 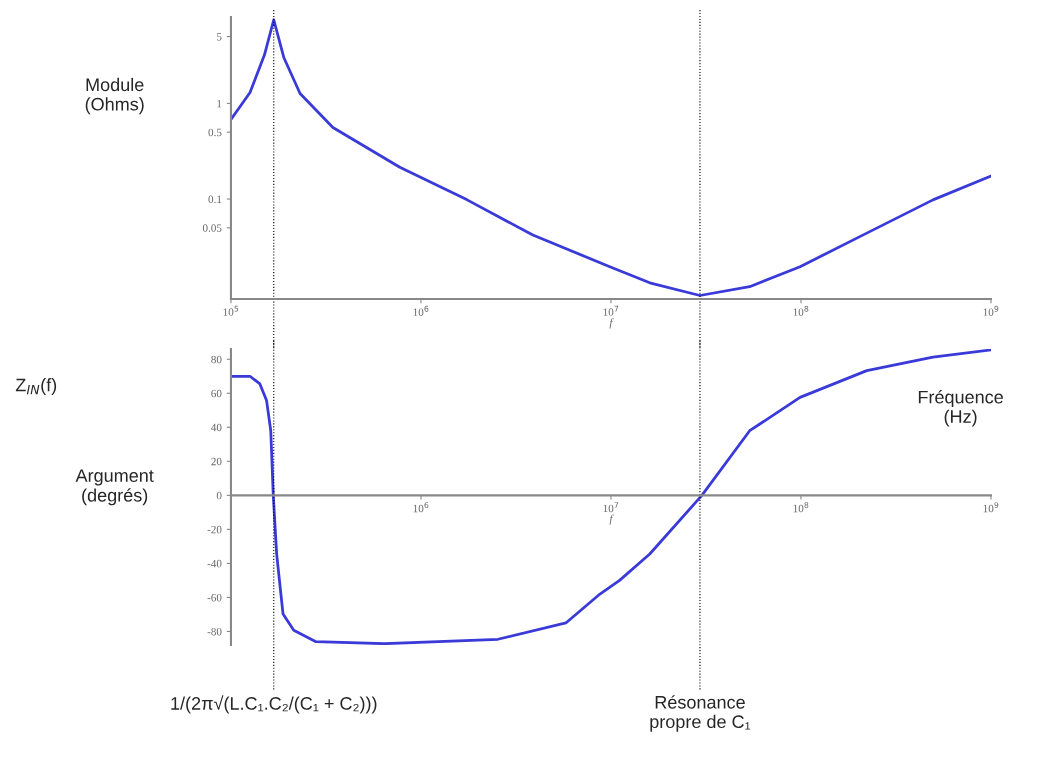 I want to click on y-tick-label: 0.05, so click(x=212, y=228).